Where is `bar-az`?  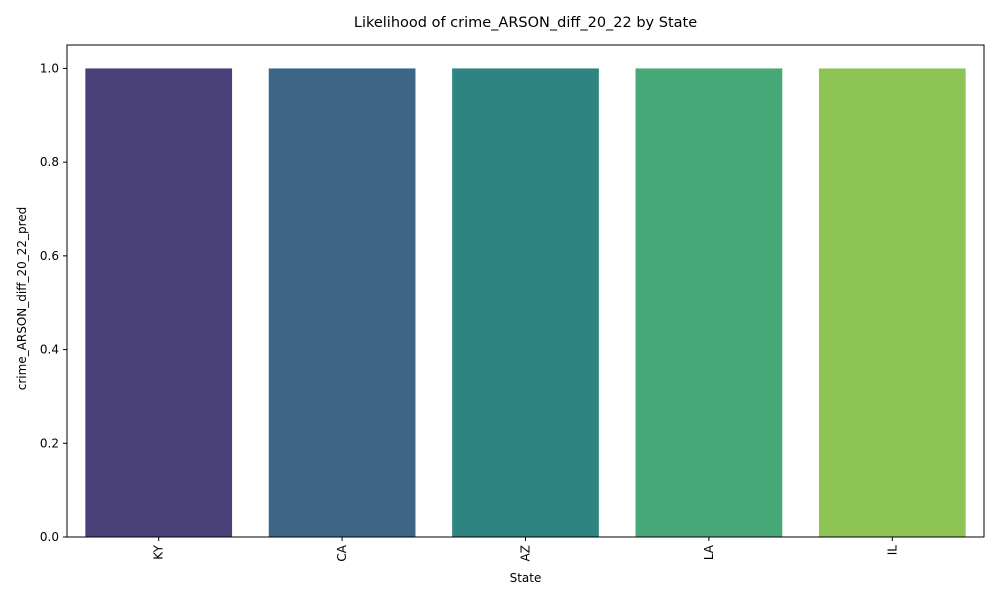 bar-az is located at coordinates (525, 302).